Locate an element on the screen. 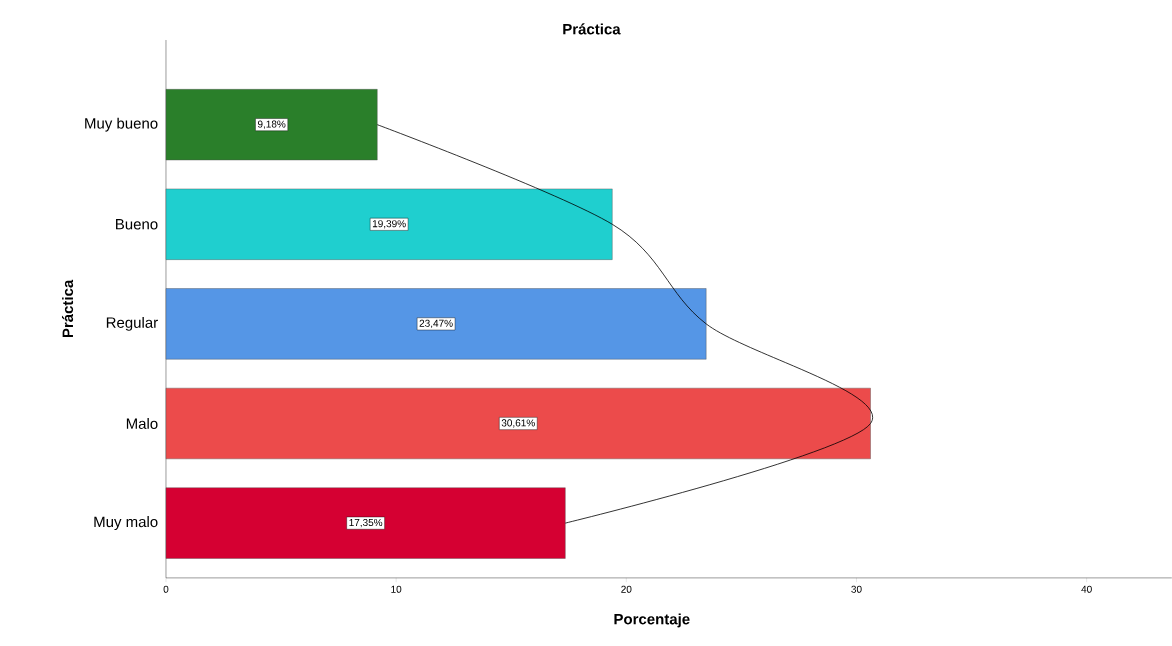 This screenshot has height=646, width=1172. x-tick-label: 10 is located at coordinates (396, 589).